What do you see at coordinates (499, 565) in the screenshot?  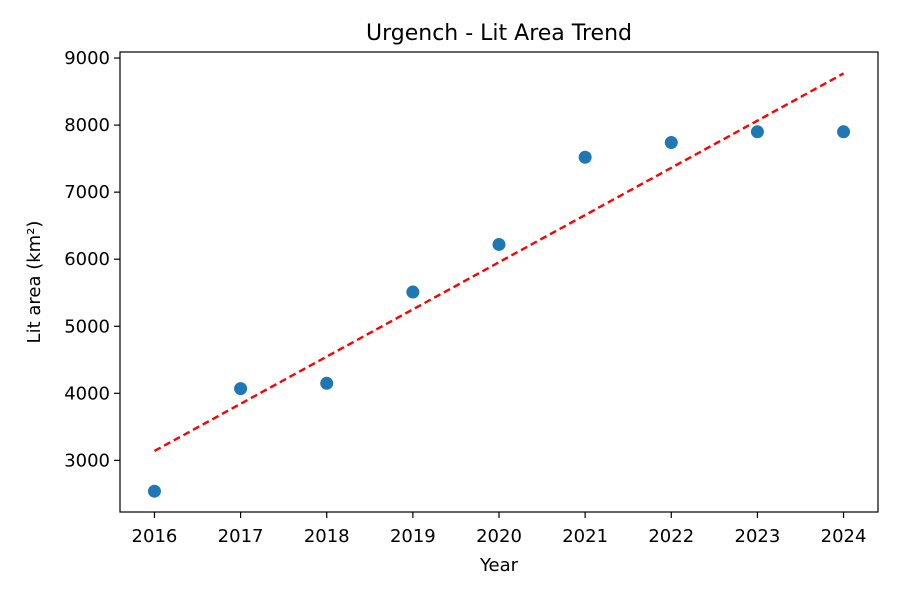 I see `x-axis-label: Year` at bounding box center [499, 565].